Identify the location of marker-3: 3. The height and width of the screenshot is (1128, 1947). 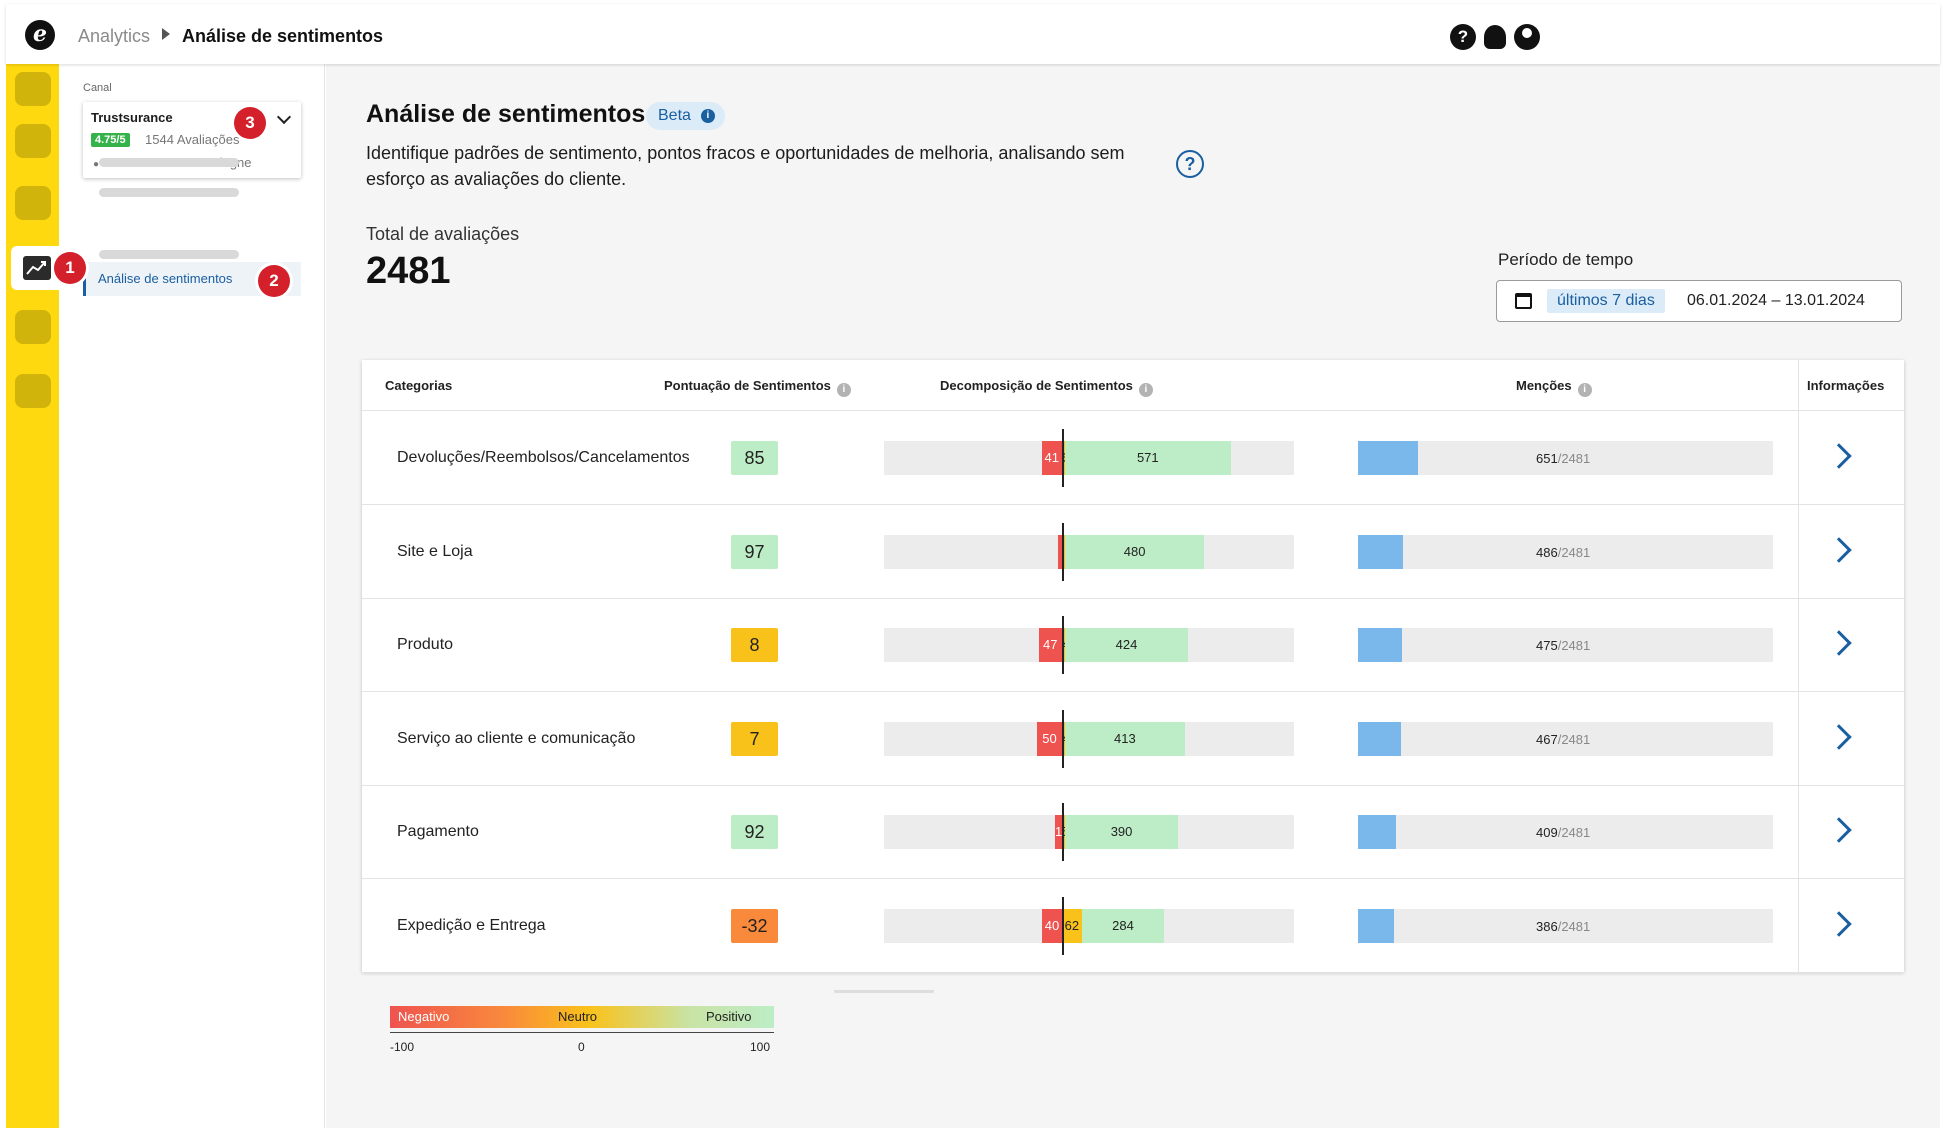
(250, 123).